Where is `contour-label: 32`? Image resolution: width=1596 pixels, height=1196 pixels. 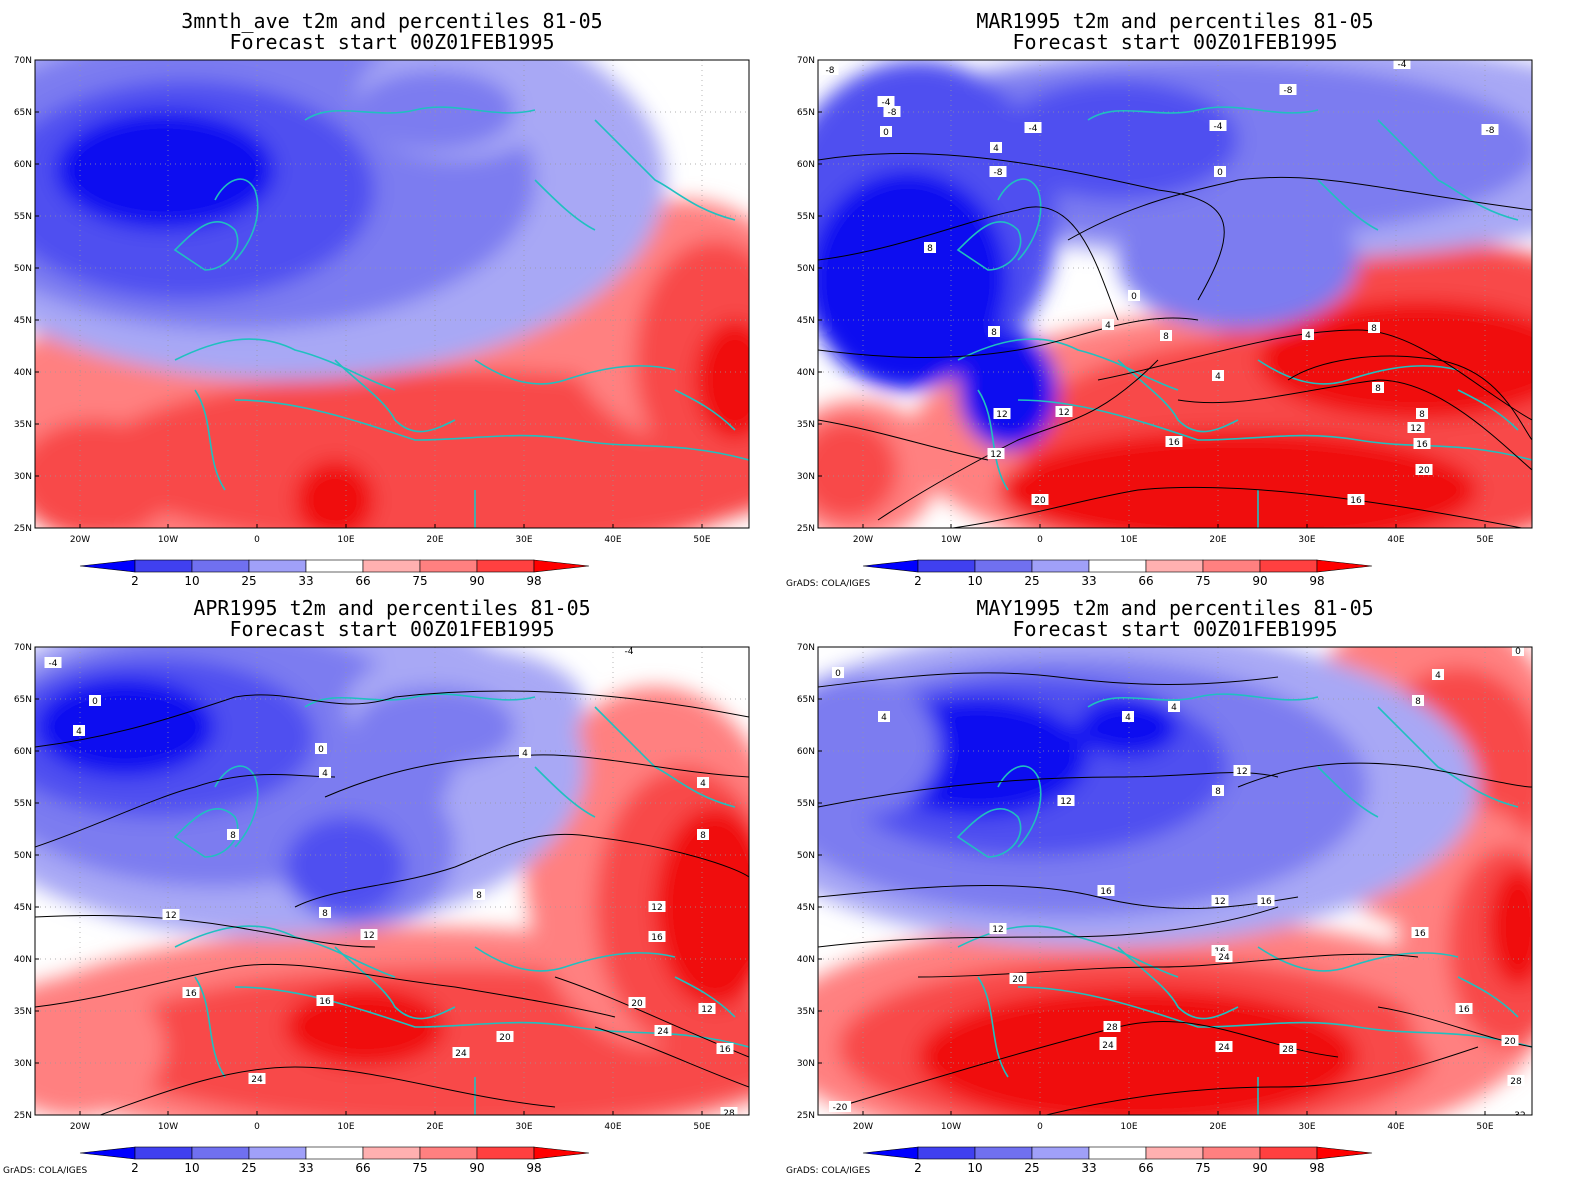 contour-label: 32 is located at coordinates (1519, 1116).